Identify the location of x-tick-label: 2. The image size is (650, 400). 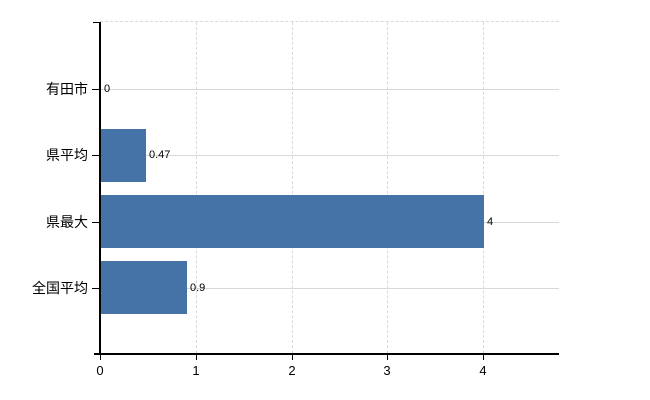
(292, 370).